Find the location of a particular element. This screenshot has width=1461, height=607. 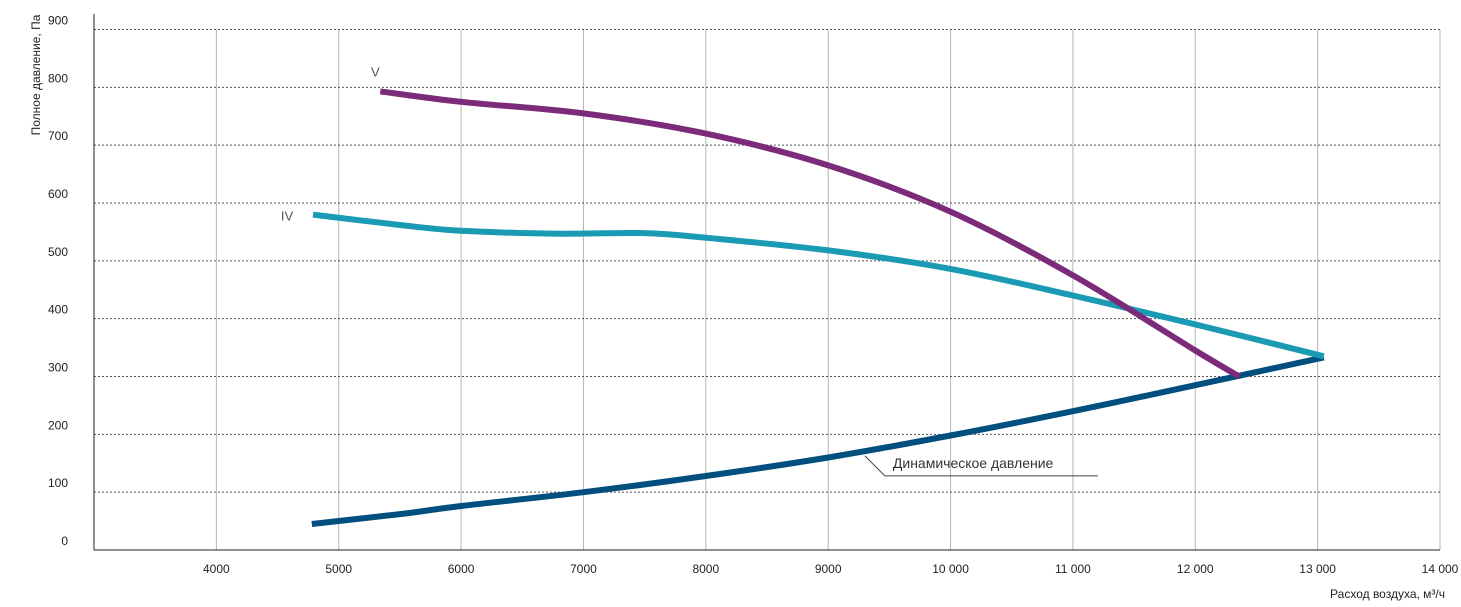

y-tick-label: 300 is located at coordinates (58, 368).